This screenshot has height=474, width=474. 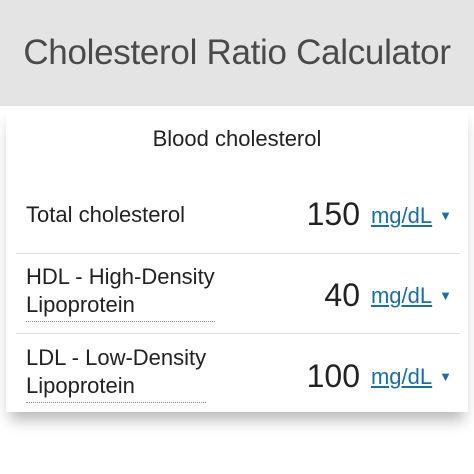 I want to click on ldl-input: 100, so click(x=333, y=376).